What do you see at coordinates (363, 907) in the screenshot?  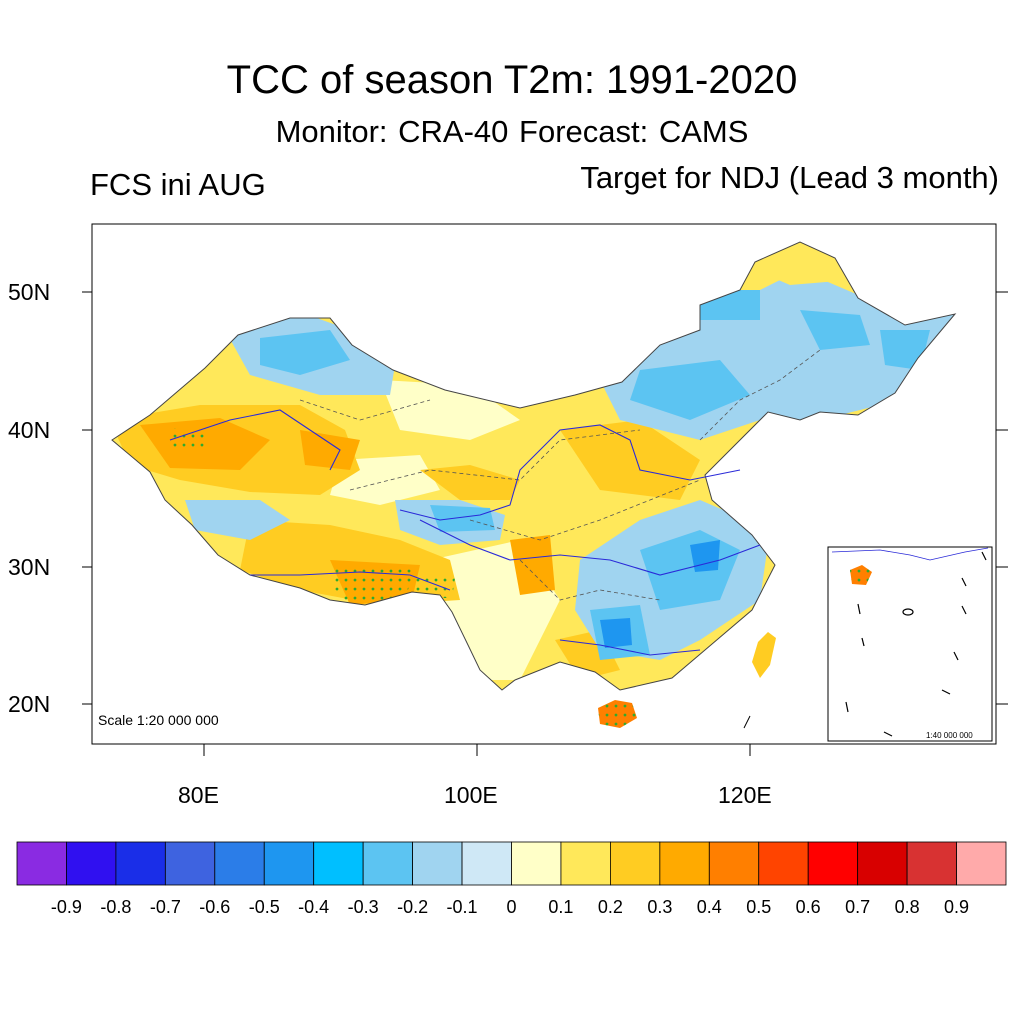 I see `colorbar-label: -0.3` at bounding box center [363, 907].